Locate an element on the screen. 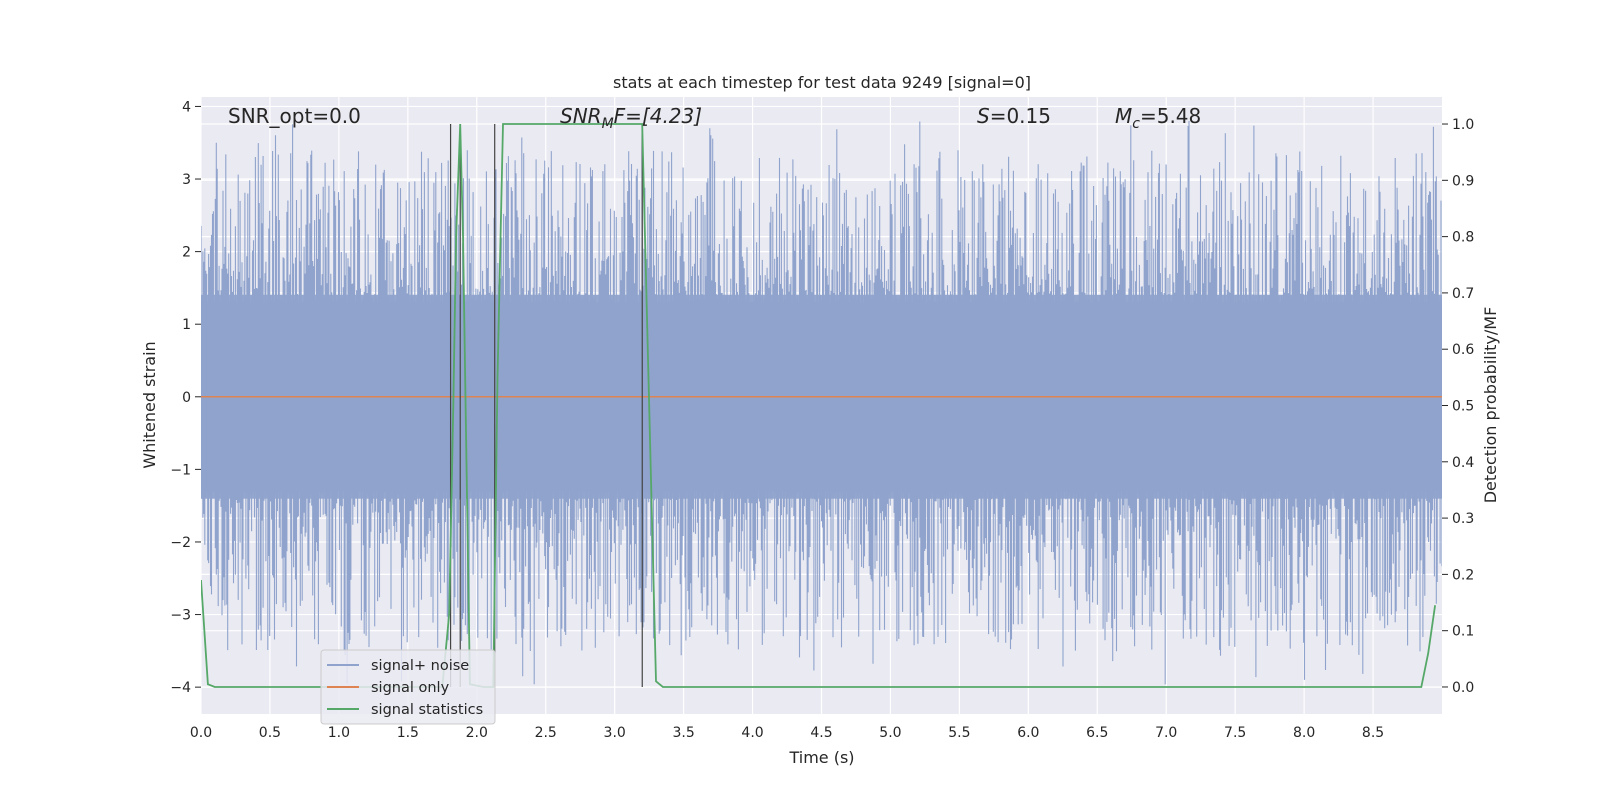 The height and width of the screenshot is (800, 1600). y-tick-label: 3 is located at coordinates (186, 180).